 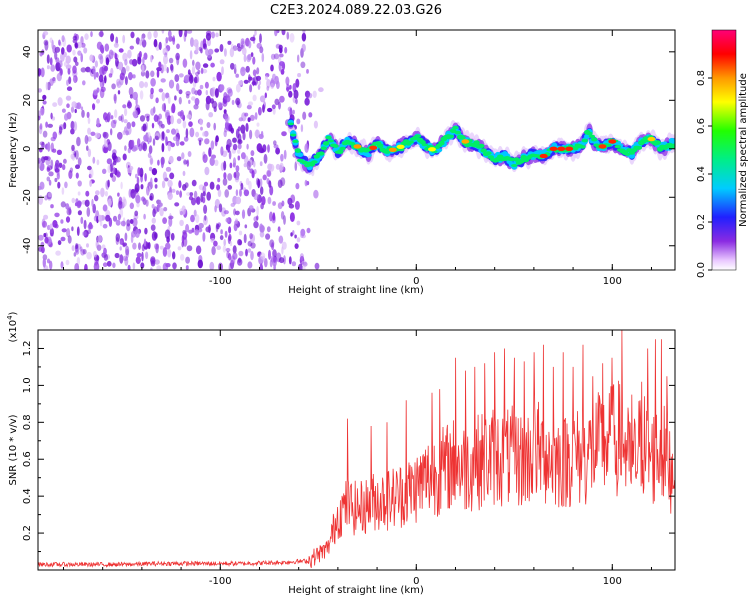 I want to click on y-tick-label: -20, so click(x=27, y=197).